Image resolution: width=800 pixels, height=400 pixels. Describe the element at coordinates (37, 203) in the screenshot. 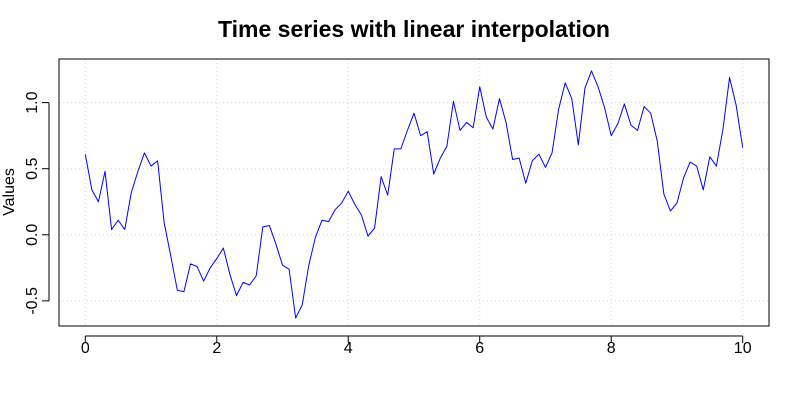

I see `y-axis: -0.5 0.0 0.5 1.0` at that location.